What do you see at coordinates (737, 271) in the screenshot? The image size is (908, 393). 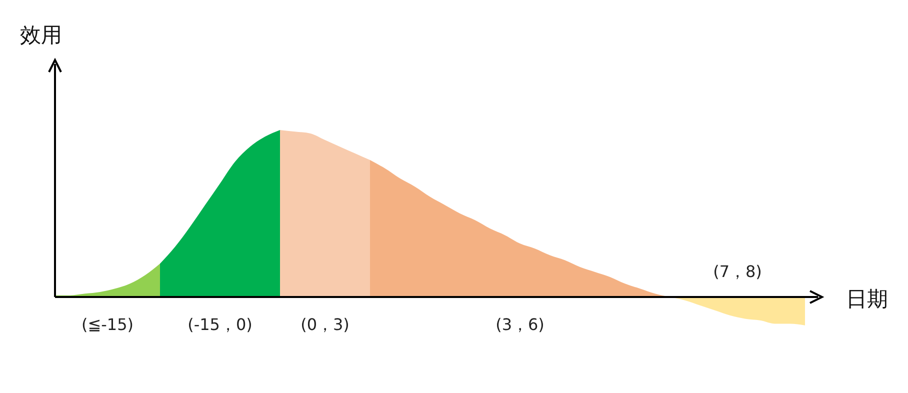 I see `series-label: (7，8)` at bounding box center [737, 271].